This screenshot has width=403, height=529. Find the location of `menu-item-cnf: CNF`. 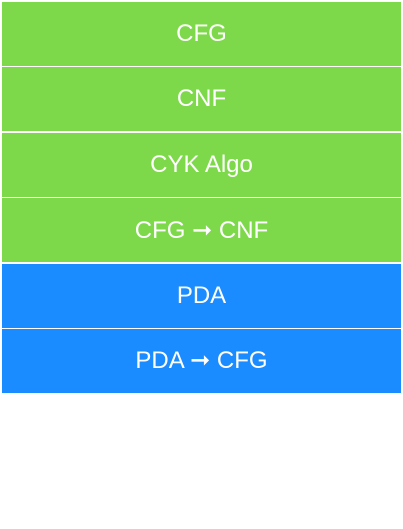

menu-item-cnf: CNF is located at coordinates (201, 99).